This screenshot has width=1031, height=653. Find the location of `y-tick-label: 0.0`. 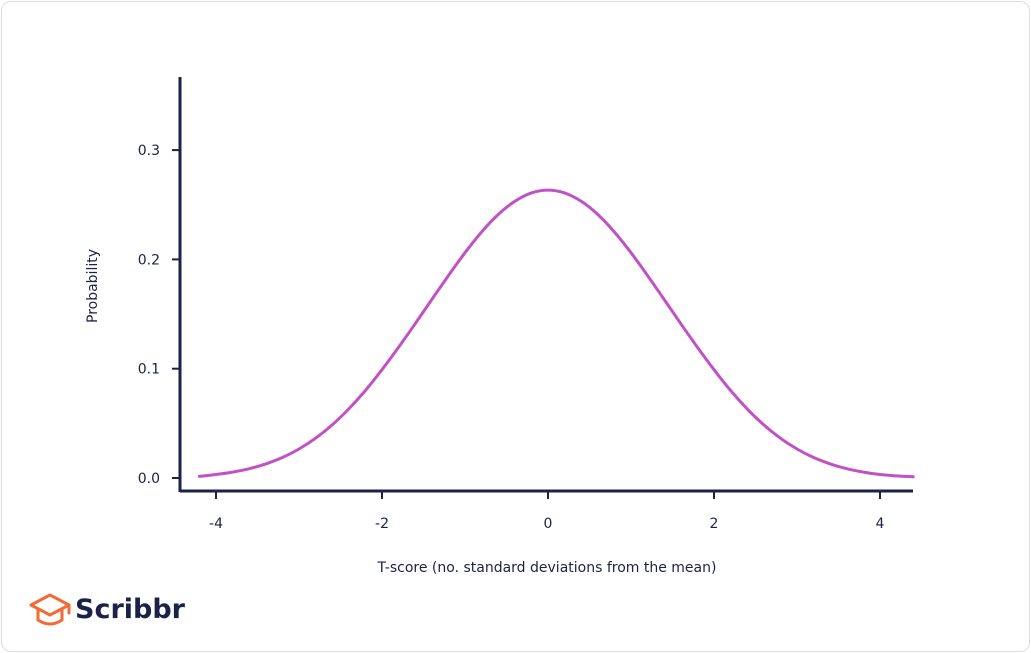

y-tick-label: 0.0 is located at coordinates (149, 479).